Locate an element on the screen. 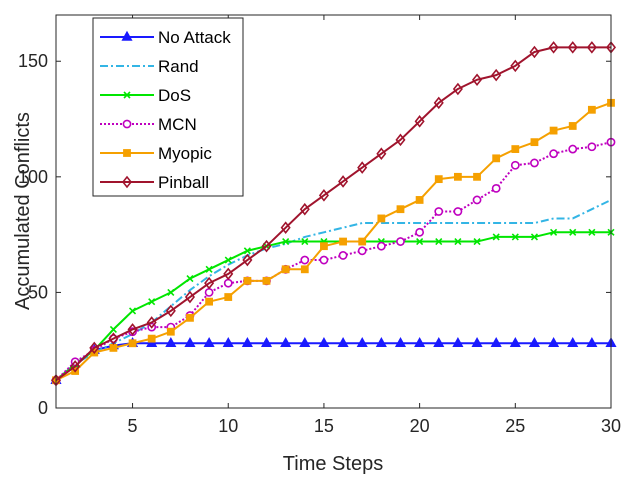 The image size is (623, 477). legend-box is located at coordinates (168, 107).